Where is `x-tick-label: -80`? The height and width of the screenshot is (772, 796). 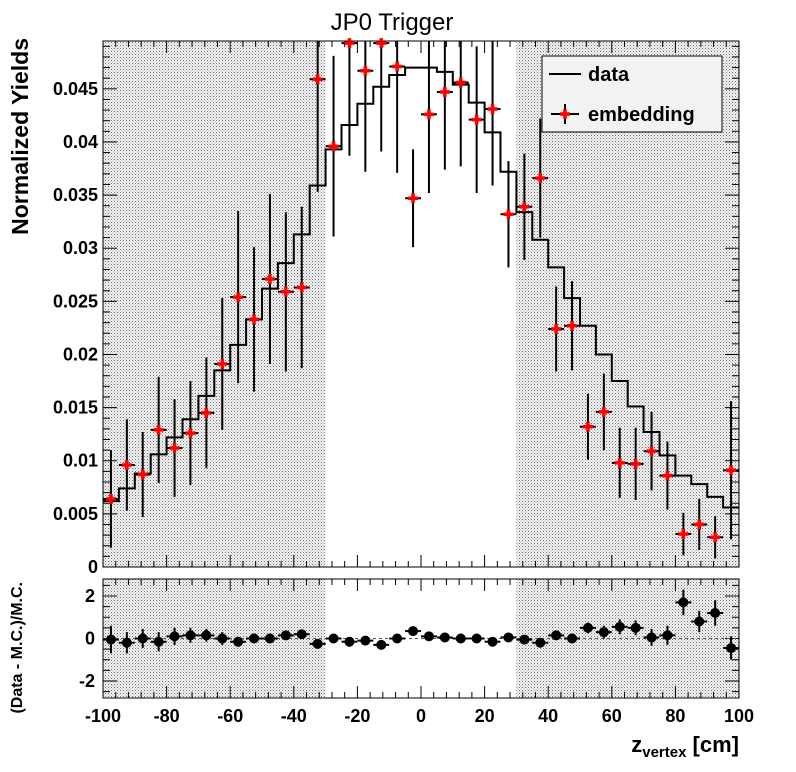 x-tick-label: -80 is located at coordinates (167, 716).